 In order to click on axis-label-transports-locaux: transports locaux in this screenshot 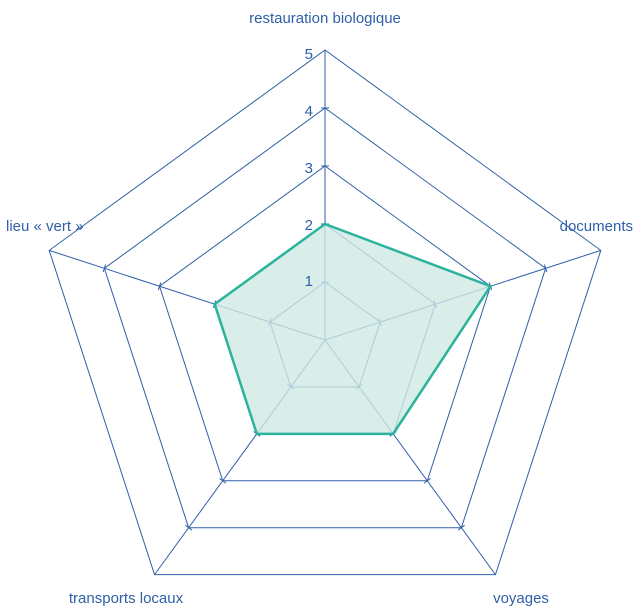, I will do `click(126, 598)`.